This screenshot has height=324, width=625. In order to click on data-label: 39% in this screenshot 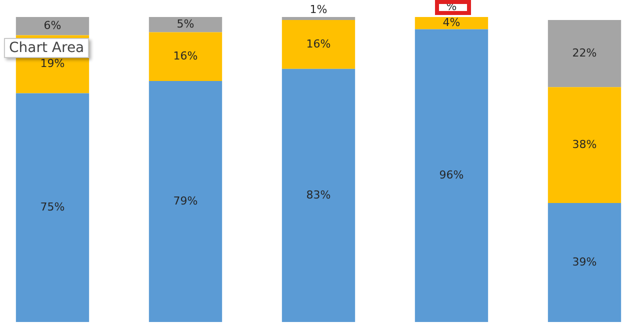, I will do `click(584, 261)`.